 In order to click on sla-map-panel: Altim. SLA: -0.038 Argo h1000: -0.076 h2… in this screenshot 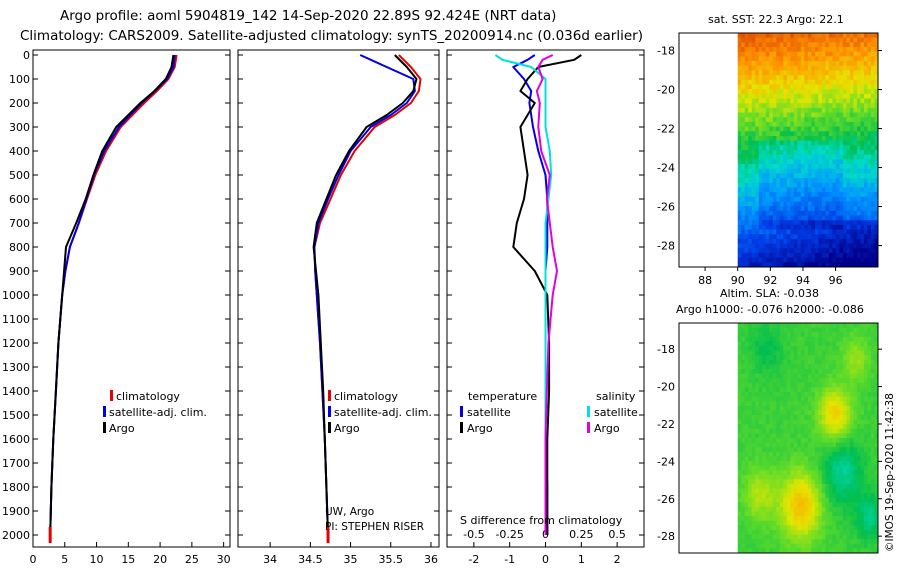, I will do `click(769, 420)`.